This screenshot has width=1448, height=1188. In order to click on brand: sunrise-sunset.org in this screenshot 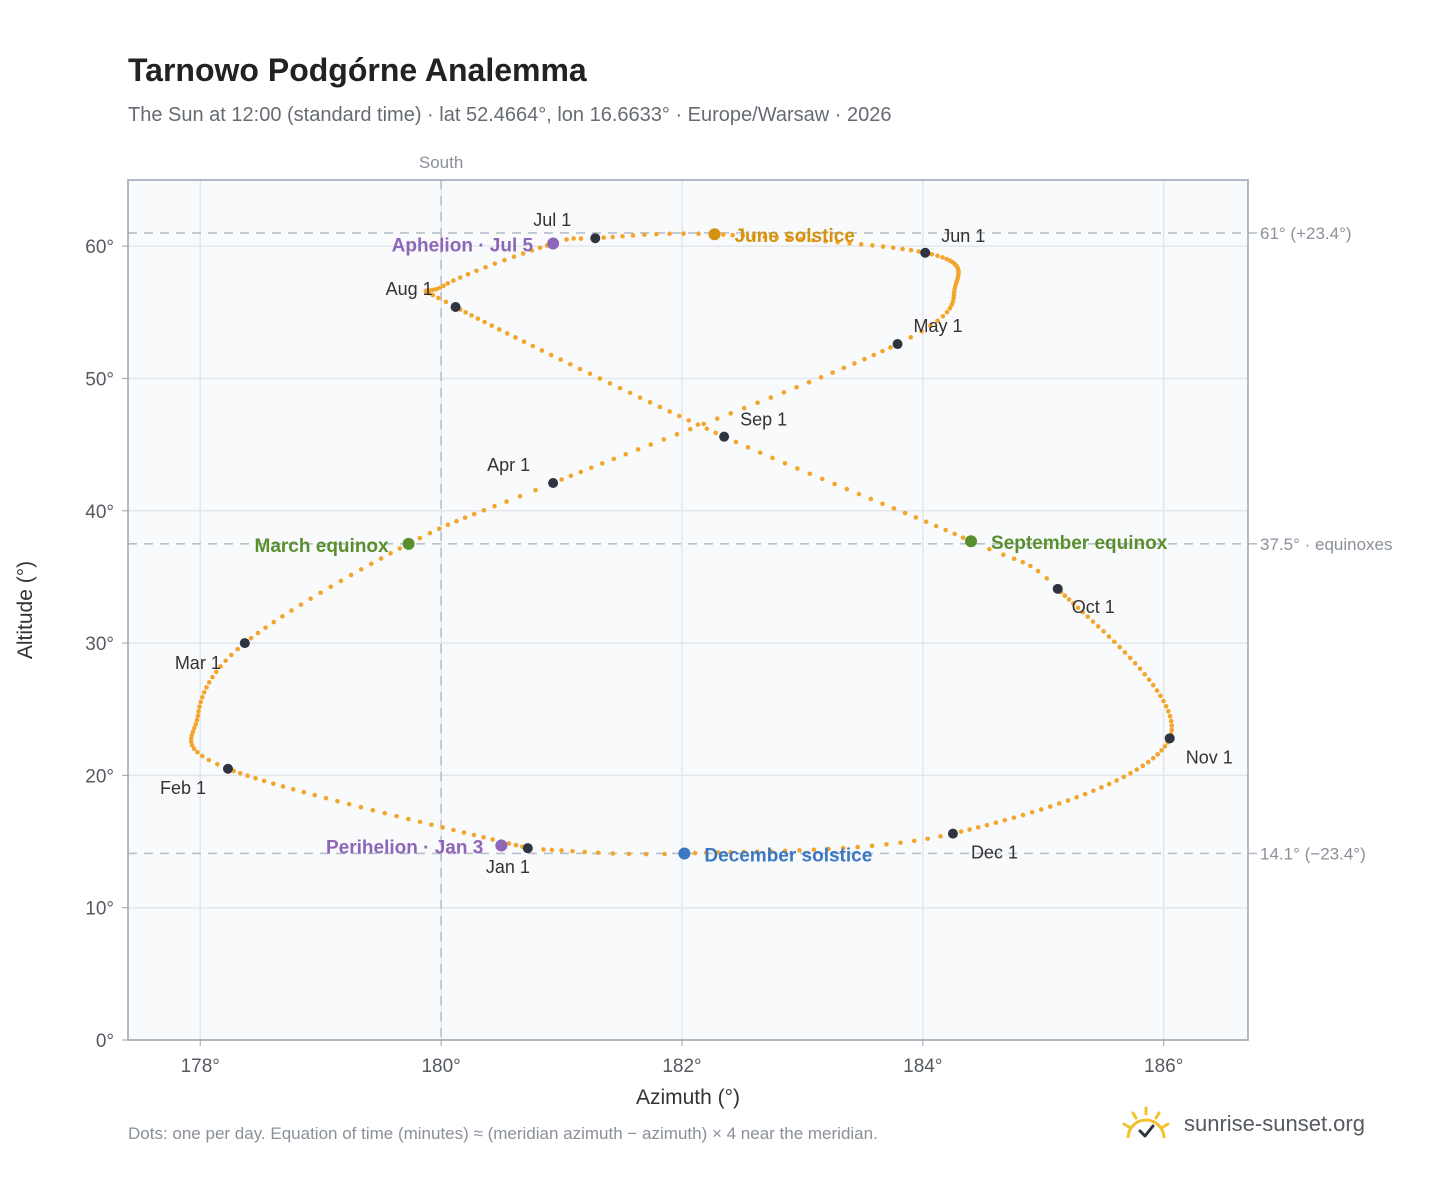, I will do `click(1242, 1124)`.